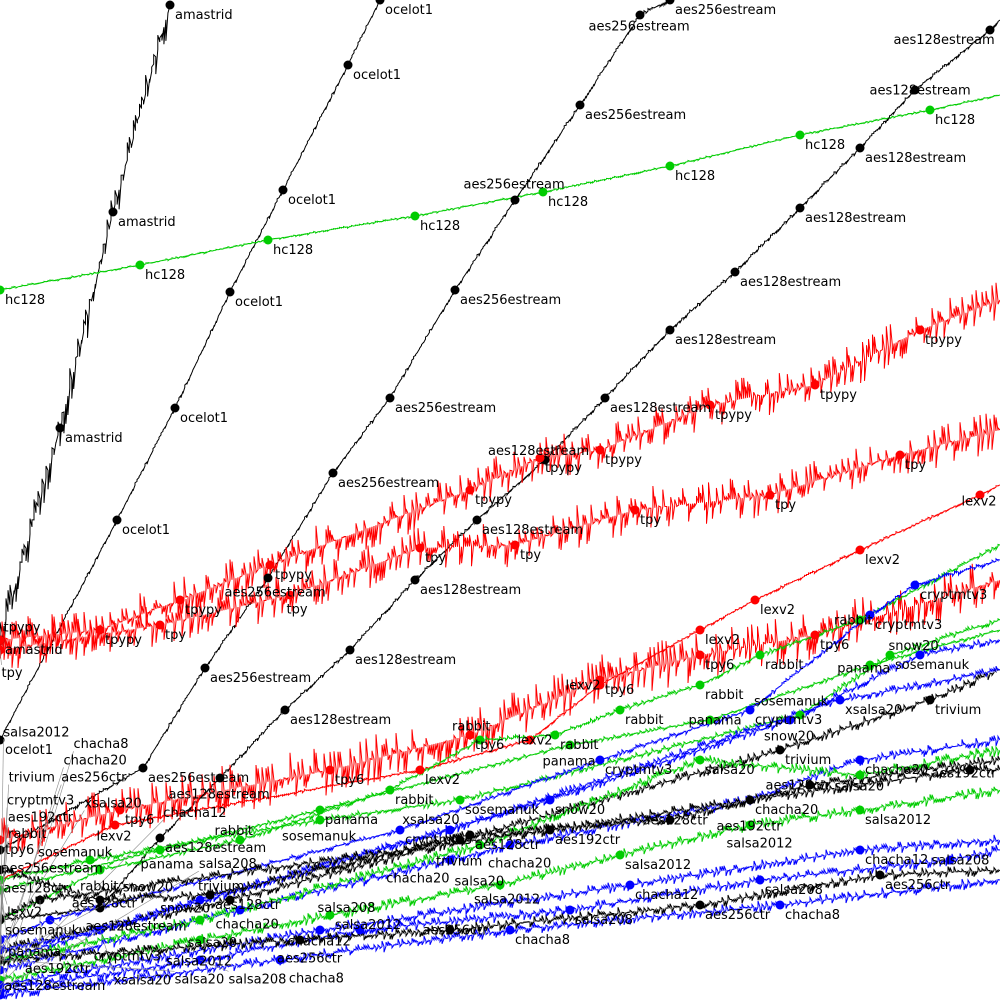 The width and height of the screenshot is (1000, 1000). Describe the element at coordinates (37, 873) in the screenshot. I see `leader-line-chacha8` at that location.